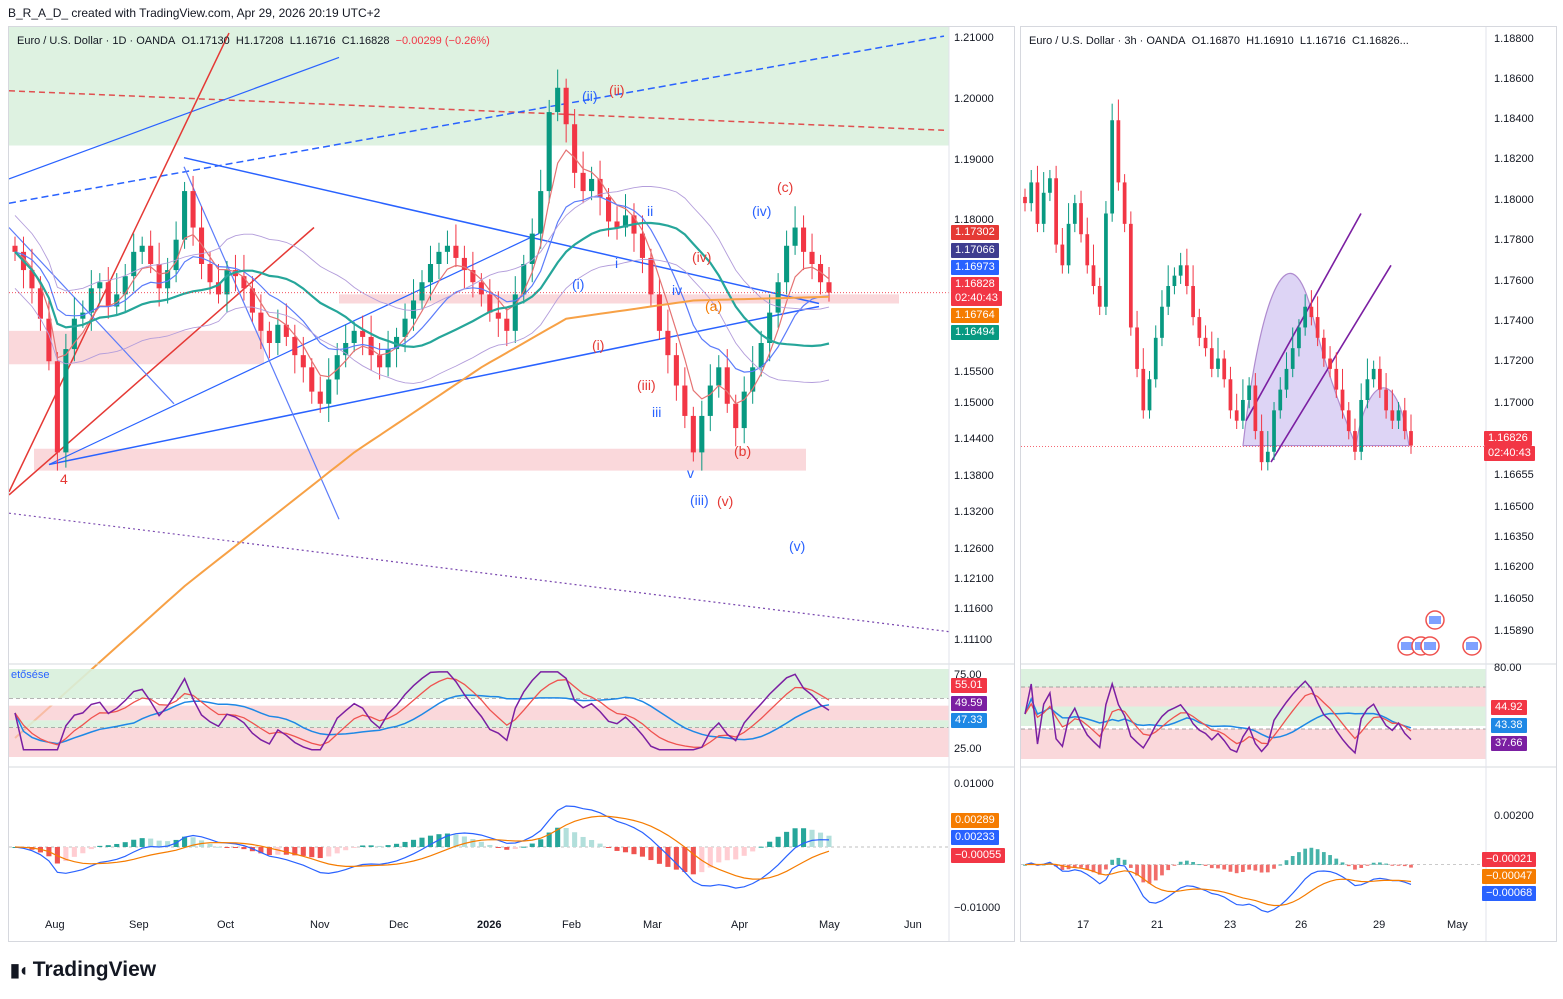 The image size is (1563, 999). Describe the element at coordinates (1514, 281) in the screenshot. I see `price-axis-tick: 1.17600` at that location.